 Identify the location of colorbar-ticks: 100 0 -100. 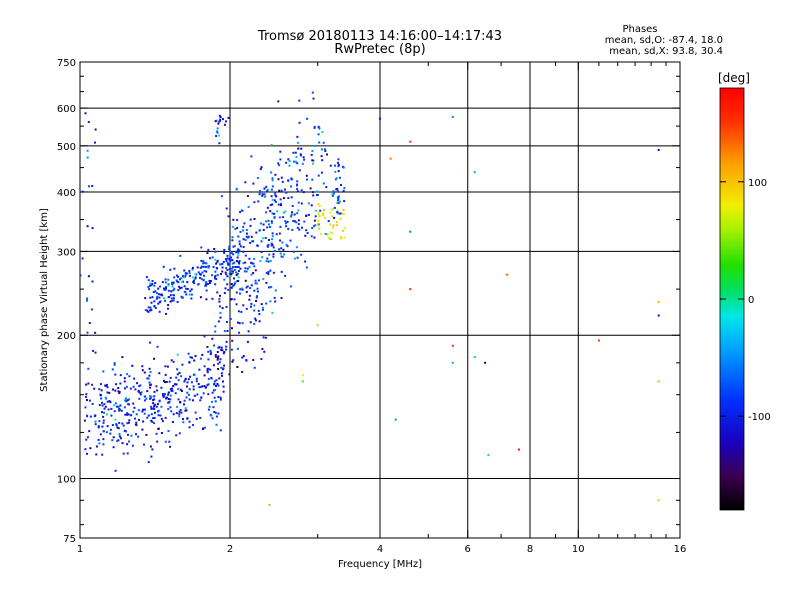
(745, 300).